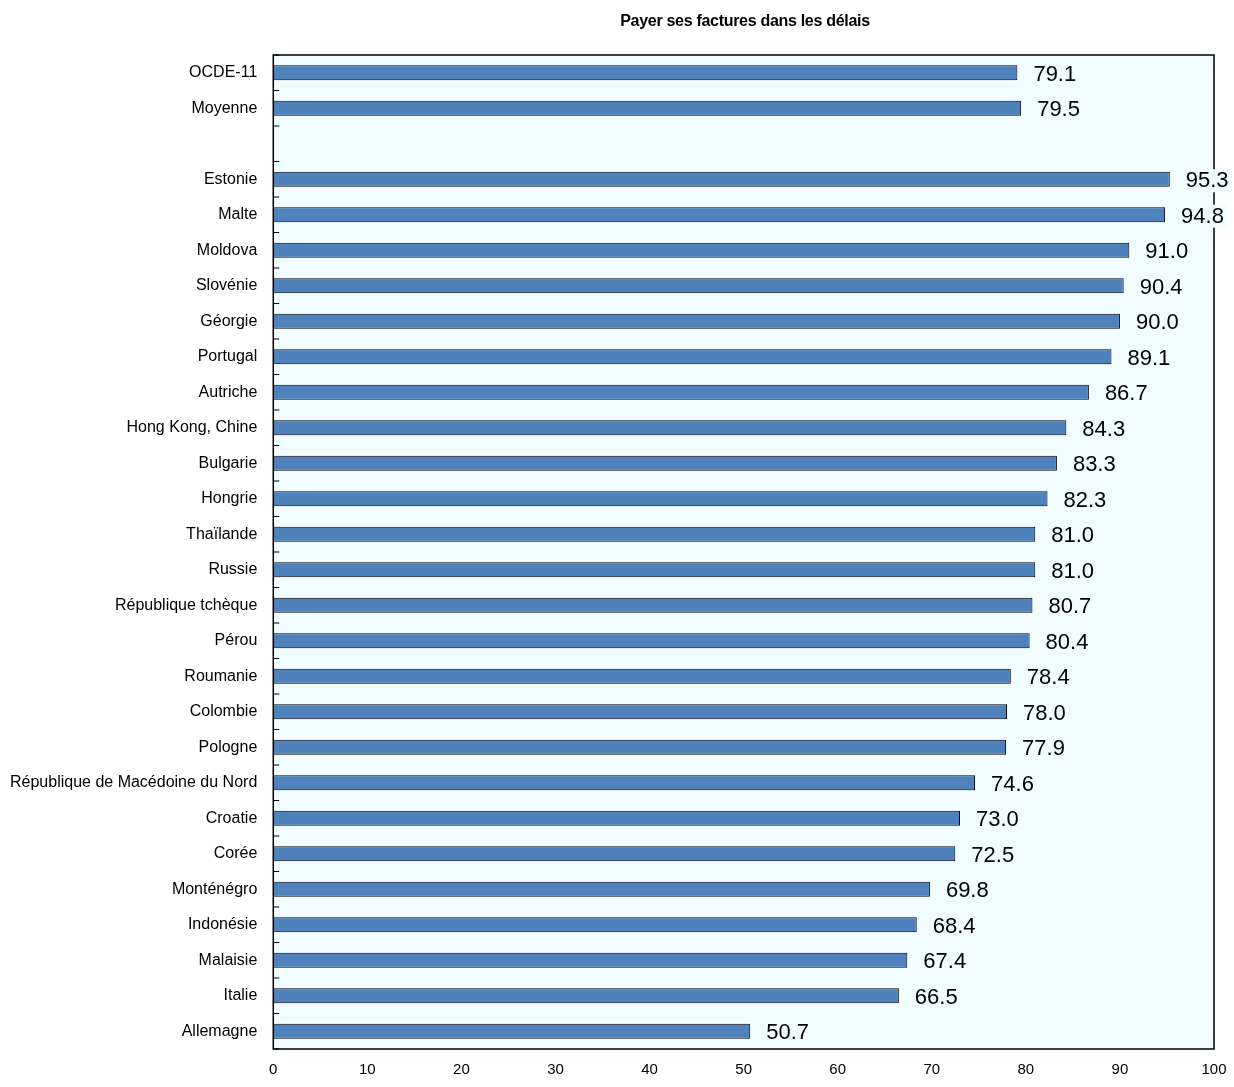 The width and height of the screenshot is (1234, 1087). Describe the element at coordinates (1167, 251) in the screenshot. I see `data-label: 91.0` at that location.